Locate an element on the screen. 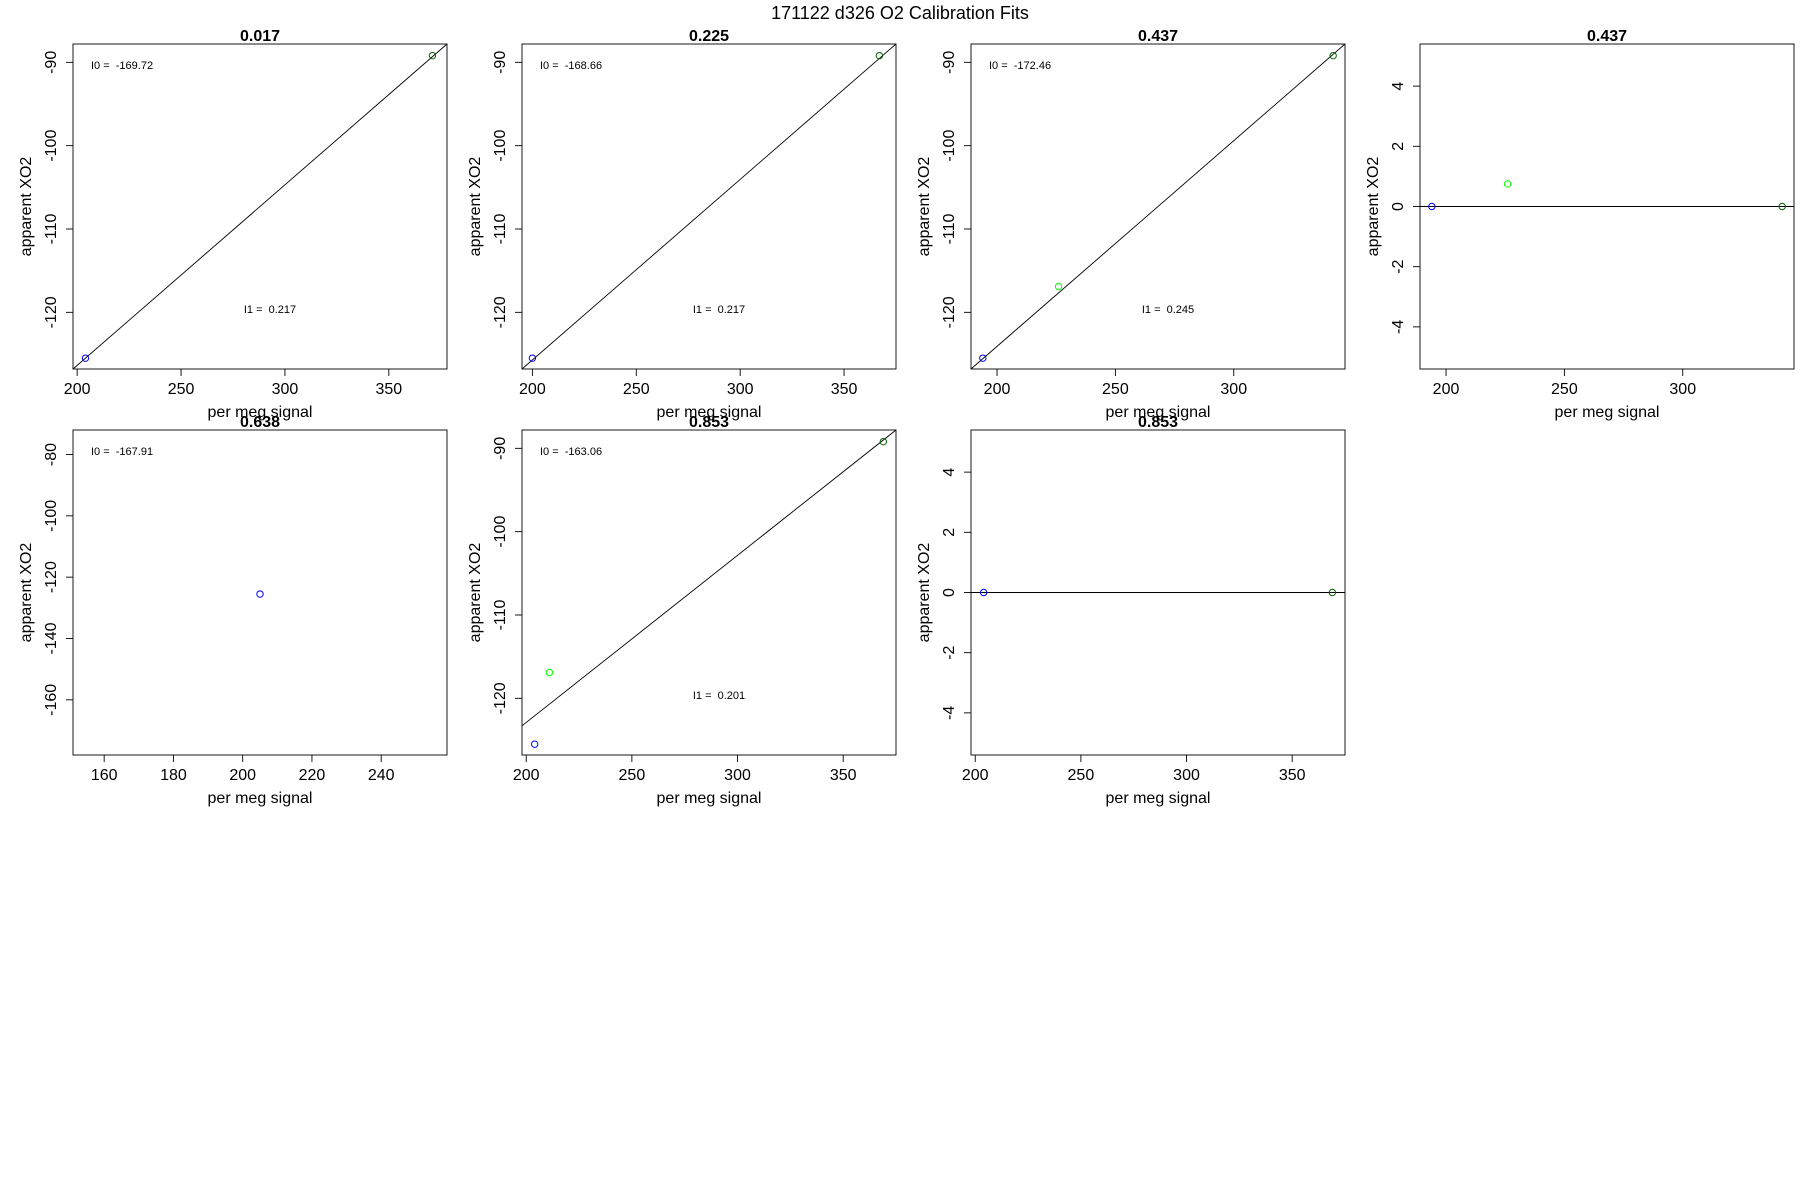 The height and width of the screenshot is (1200, 1800). panel-title: 0.638 is located at coordinates (260, 422).